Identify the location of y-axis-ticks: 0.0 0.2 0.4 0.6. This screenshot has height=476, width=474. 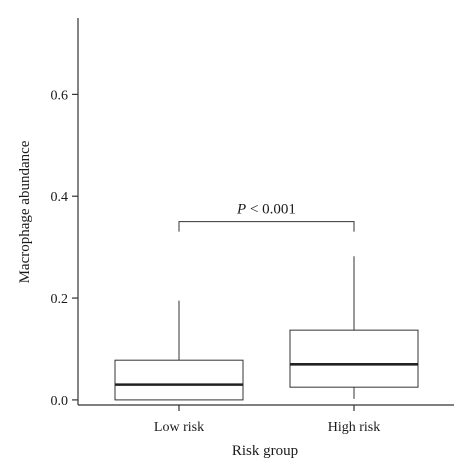
(64, 248).